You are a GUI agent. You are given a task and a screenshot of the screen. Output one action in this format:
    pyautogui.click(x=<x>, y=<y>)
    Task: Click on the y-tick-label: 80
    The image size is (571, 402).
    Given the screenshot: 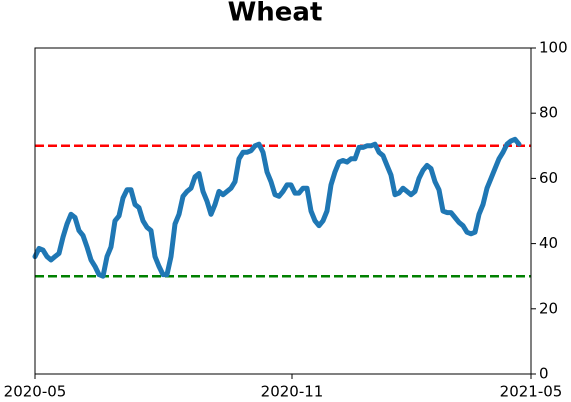 What is the action you would take?
    pyautogui.click(x=548, y=113)
    